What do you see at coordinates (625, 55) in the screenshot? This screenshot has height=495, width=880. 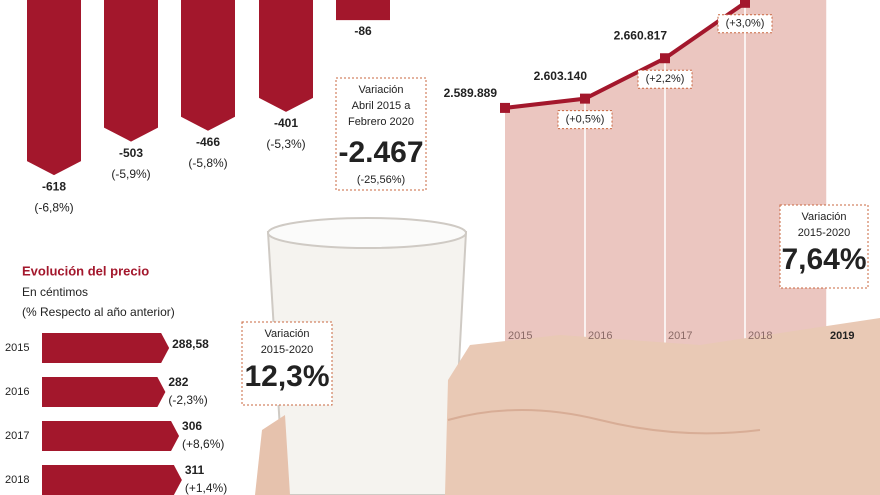 I see `line` at bounding box center [625, 55].